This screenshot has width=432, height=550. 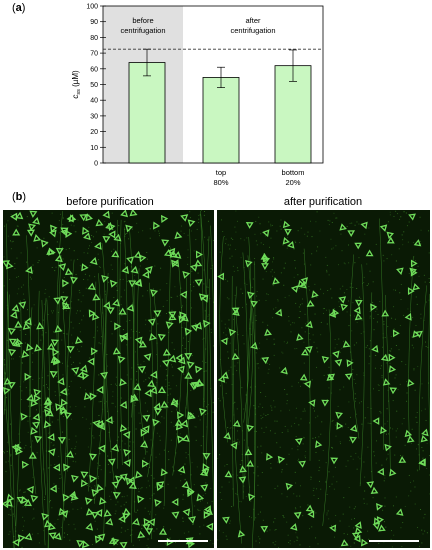 I want to click on fiber, so click(x=206, y=350).